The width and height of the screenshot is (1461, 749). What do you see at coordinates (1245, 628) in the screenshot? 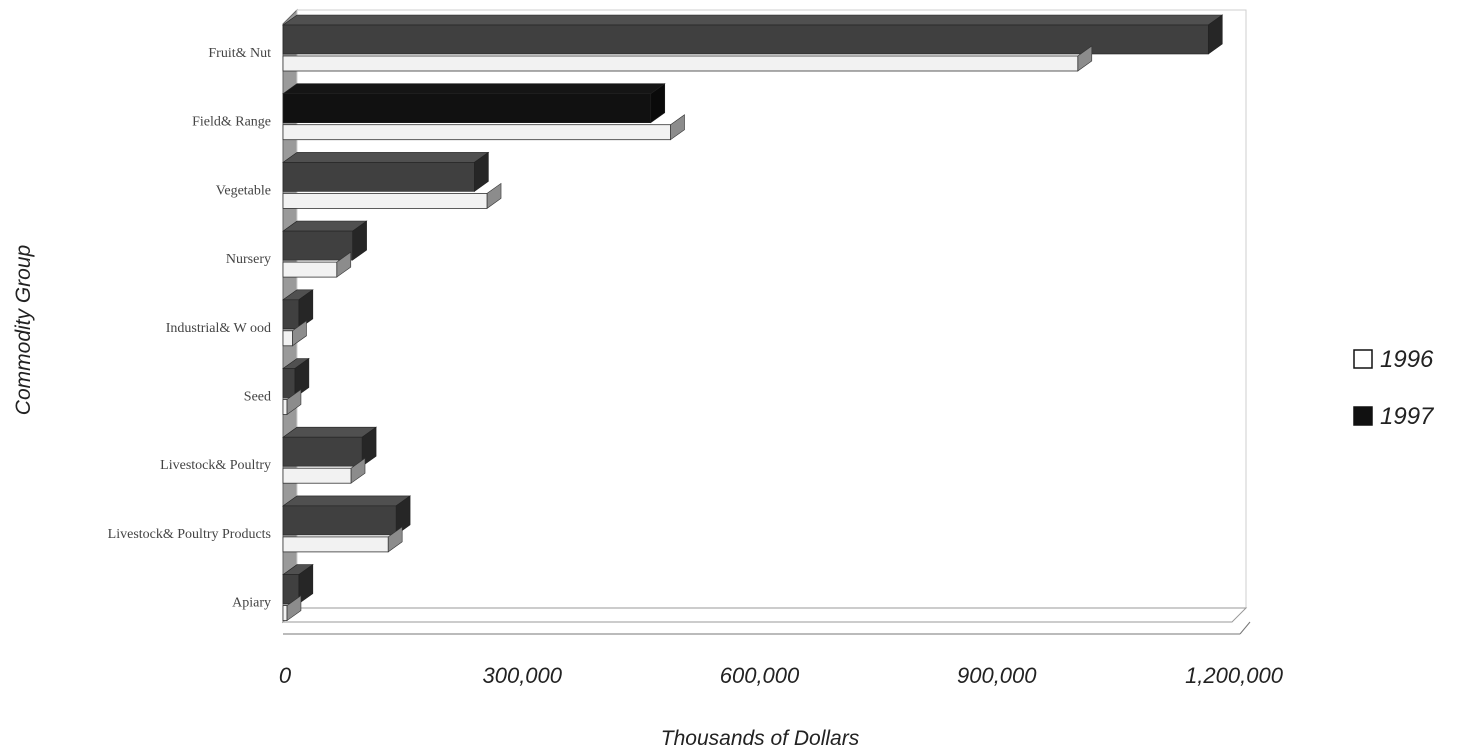
I see `x-axis-edge` at bounding box center [1245, 628].